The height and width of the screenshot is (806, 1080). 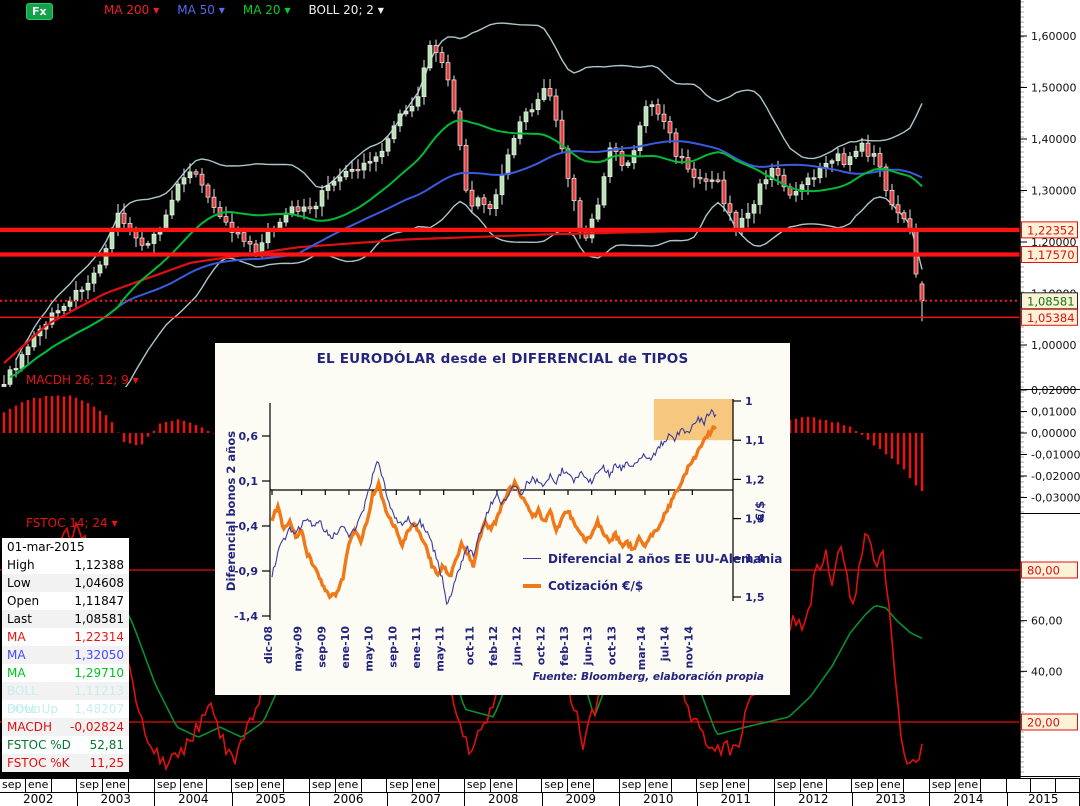 What do you see at coordinates (504, 799) in the screenshot?
I see `timeline-year-cell: 2008` at bounding box center [504, 799].